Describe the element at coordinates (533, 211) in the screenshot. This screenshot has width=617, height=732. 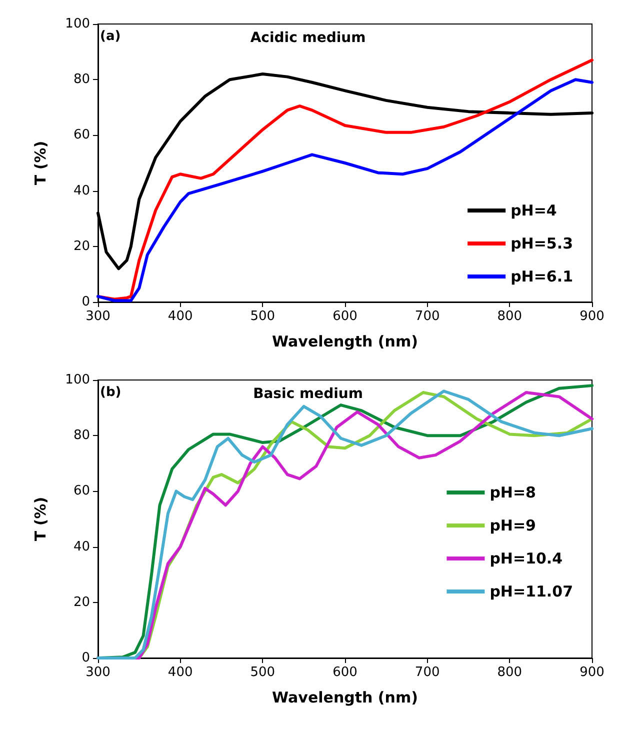
I see `legend-label: pH=4` at that location.